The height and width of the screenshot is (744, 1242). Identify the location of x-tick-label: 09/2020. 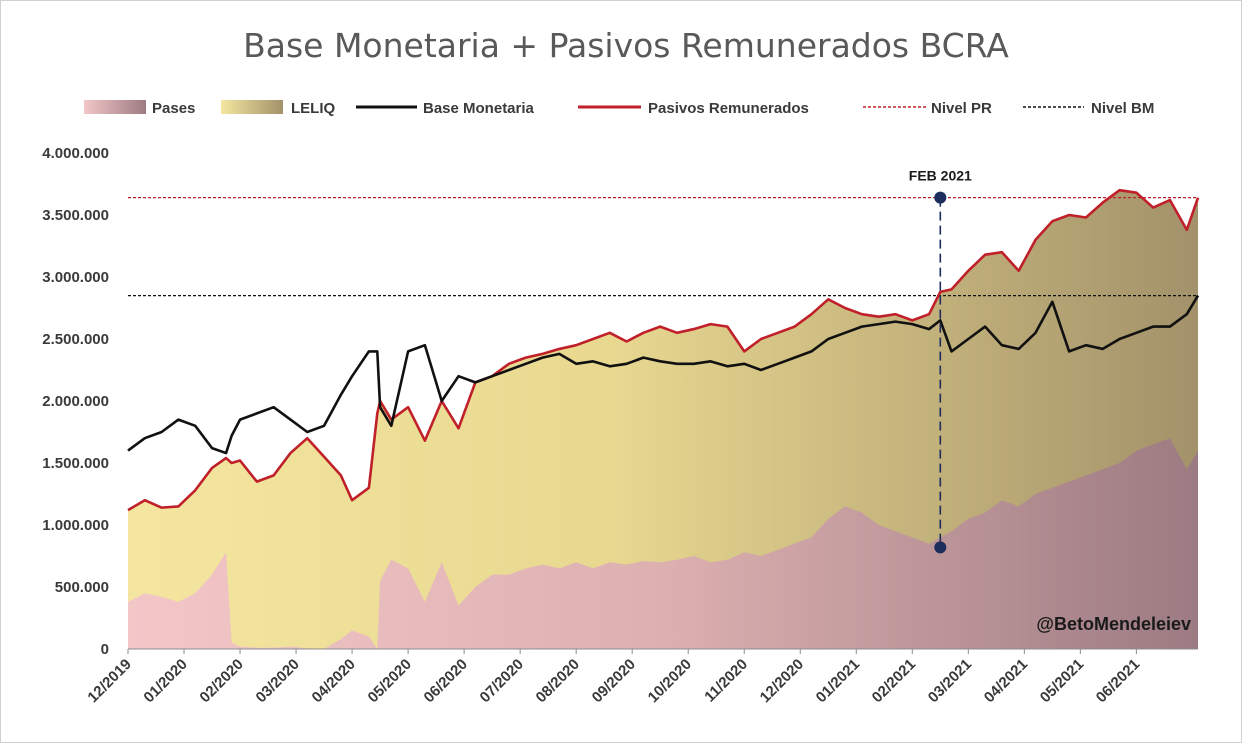
(614, 681).